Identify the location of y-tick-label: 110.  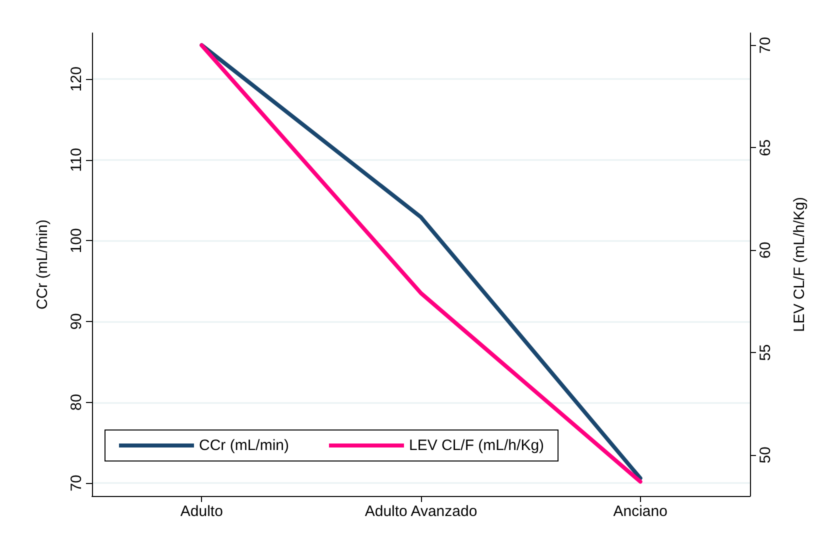
(76, 160).